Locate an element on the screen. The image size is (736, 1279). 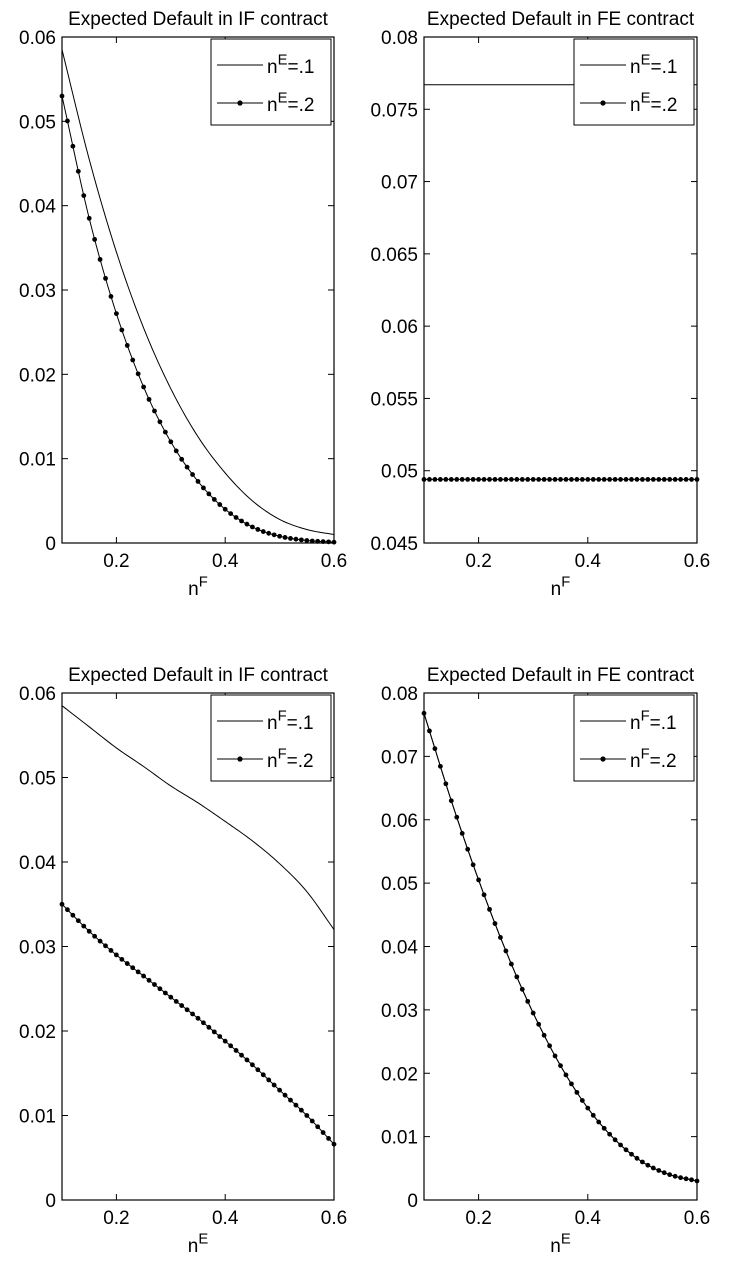
legend-entry-1: nE=.1 is located at coordinates (290, 65).